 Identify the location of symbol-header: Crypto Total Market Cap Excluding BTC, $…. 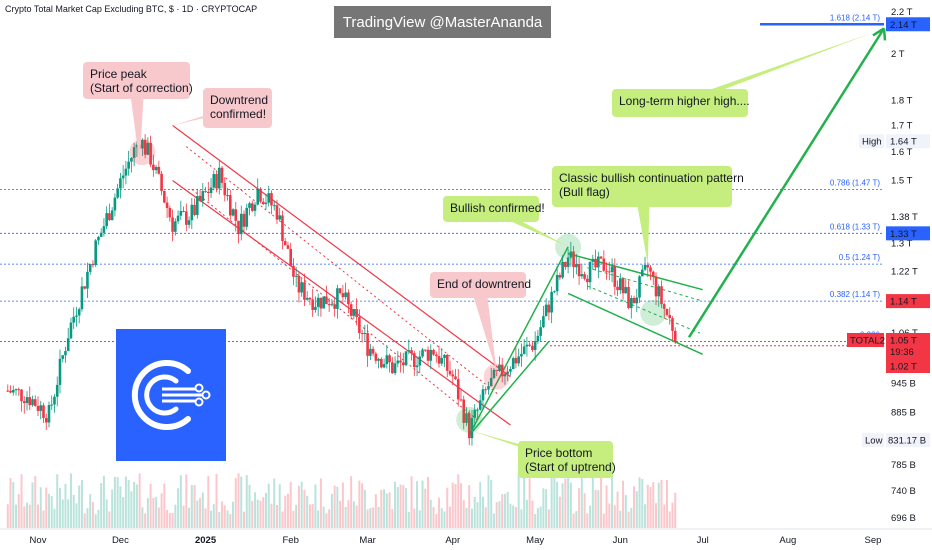
(131, 9).